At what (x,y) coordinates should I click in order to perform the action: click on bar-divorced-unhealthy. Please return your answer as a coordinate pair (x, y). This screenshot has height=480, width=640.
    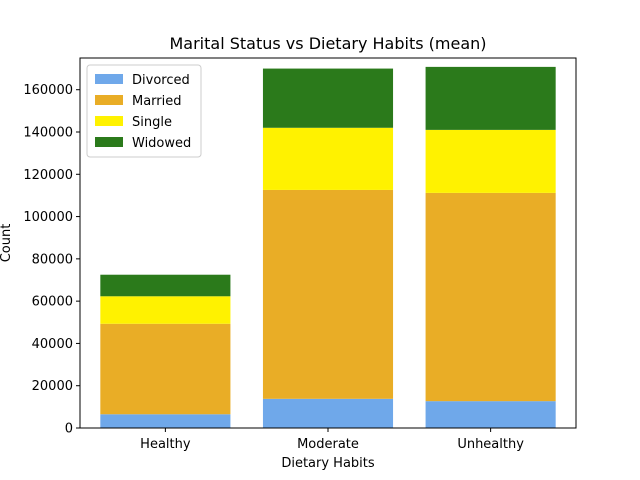
    Looking at the image, I should click on (490, 414).